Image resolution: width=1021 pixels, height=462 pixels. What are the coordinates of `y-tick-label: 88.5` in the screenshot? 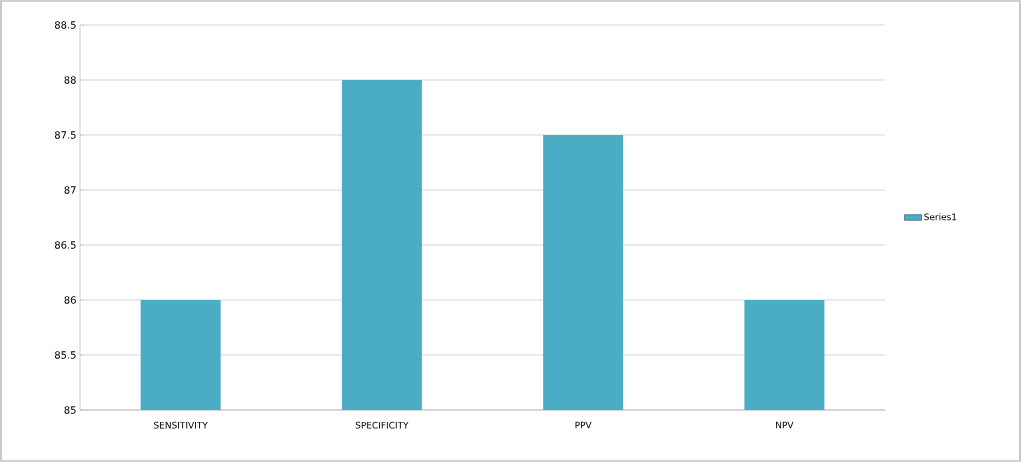 It's located at (65, 25).